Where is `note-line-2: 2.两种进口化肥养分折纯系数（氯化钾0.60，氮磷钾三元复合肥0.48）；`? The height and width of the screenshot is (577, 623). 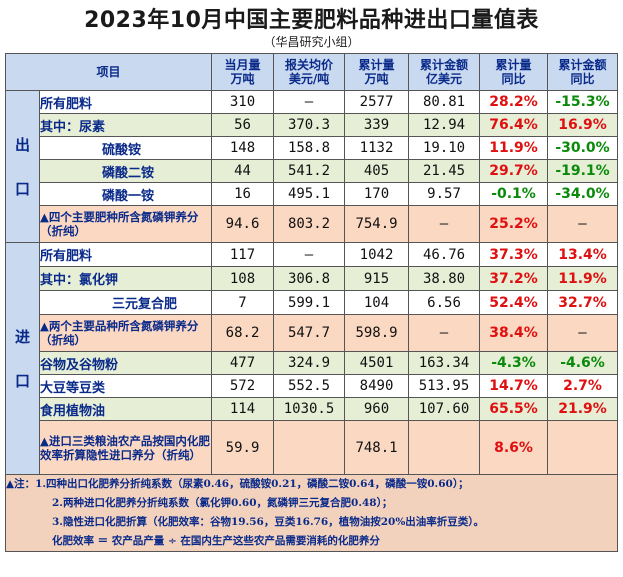
note-line-2: 2.两种进口化肥养分折纯系数（氯化钾0.60，氮磷钾三元复合肥0.48）； is located at coordinates (222, 503).